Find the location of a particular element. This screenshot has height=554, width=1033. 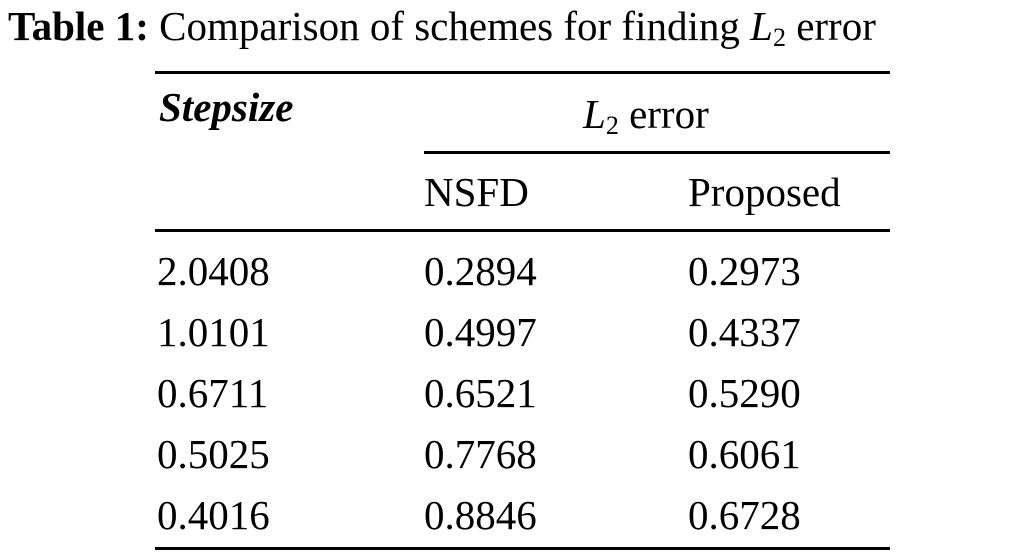

caption-subscript: 2 is located at coordinates (779, 37).